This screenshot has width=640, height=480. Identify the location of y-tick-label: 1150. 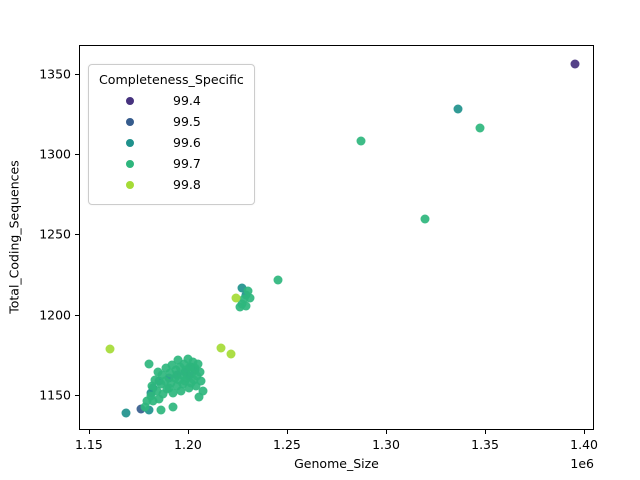
(55, 395).